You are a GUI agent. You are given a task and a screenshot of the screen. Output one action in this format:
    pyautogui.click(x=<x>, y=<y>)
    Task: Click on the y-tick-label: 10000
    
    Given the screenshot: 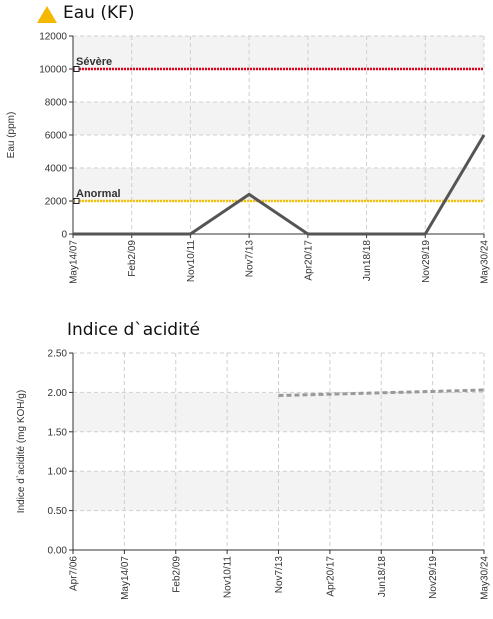 What is the action you would take?
    pyautogui.click(x=53, y=70)
    